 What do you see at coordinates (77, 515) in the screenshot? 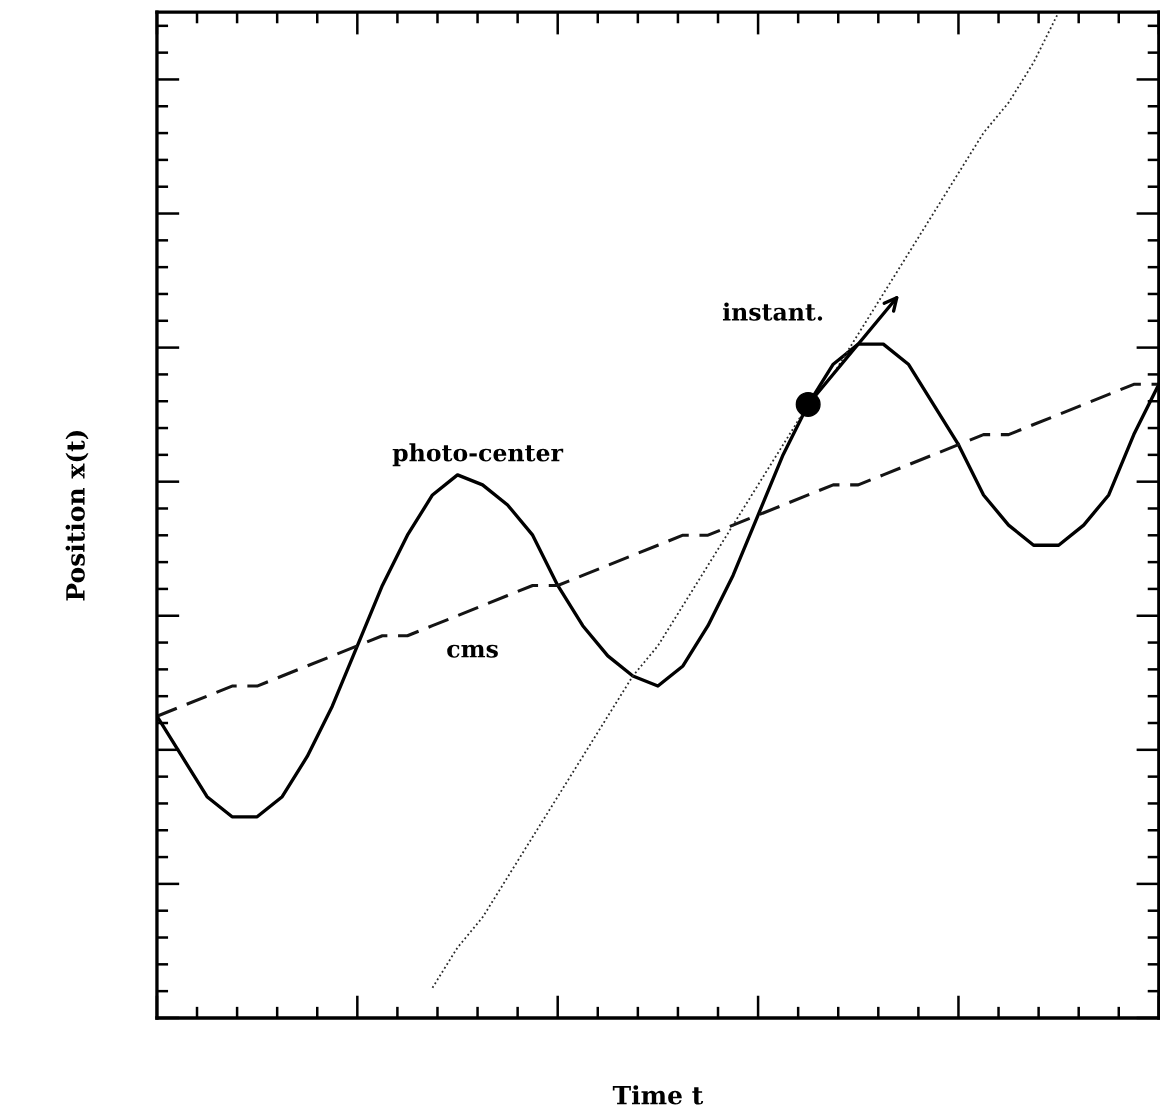
I see `y-axis-title: Position x(t)` at bounding box center [77, 515].